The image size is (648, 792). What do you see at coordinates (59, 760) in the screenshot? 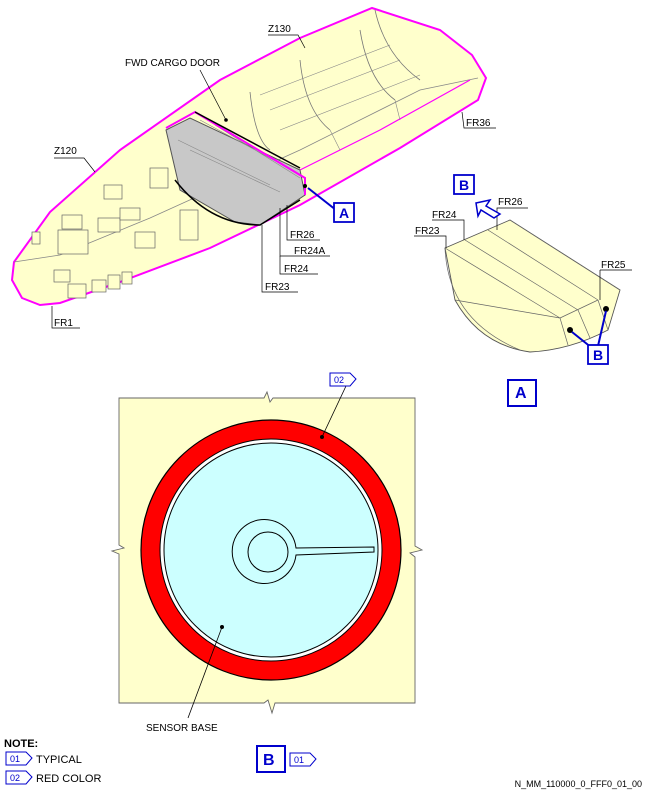
I see `note-typical-text: TYPICAL` at bounding box center [59, 760].